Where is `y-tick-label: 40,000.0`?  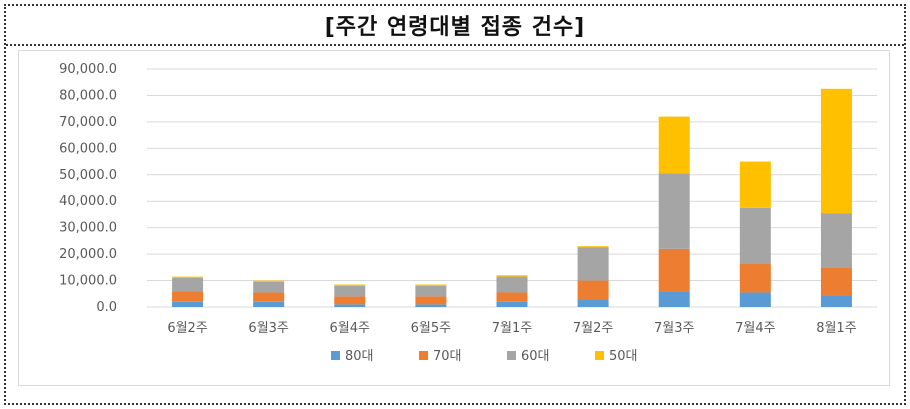 y-tick-label: 40,000.0 is located at coordinates (88, 201).